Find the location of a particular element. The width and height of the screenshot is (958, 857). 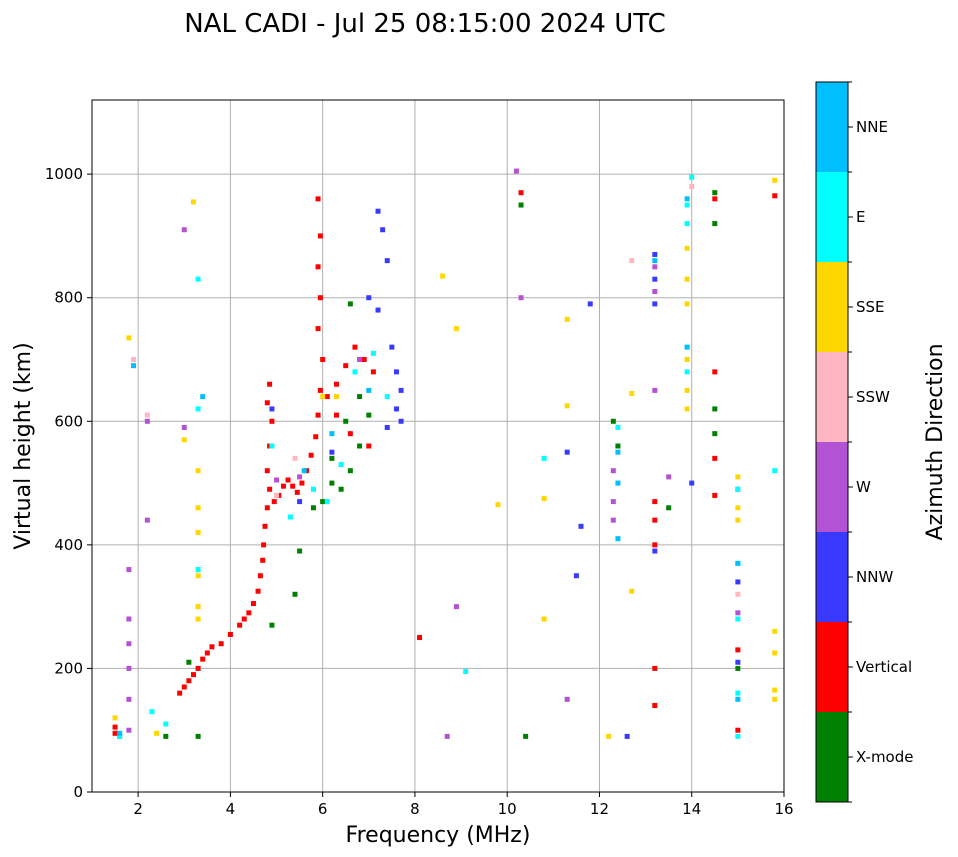

colorbar-label: Azimuth Direction is located at coordinates (935, 441).